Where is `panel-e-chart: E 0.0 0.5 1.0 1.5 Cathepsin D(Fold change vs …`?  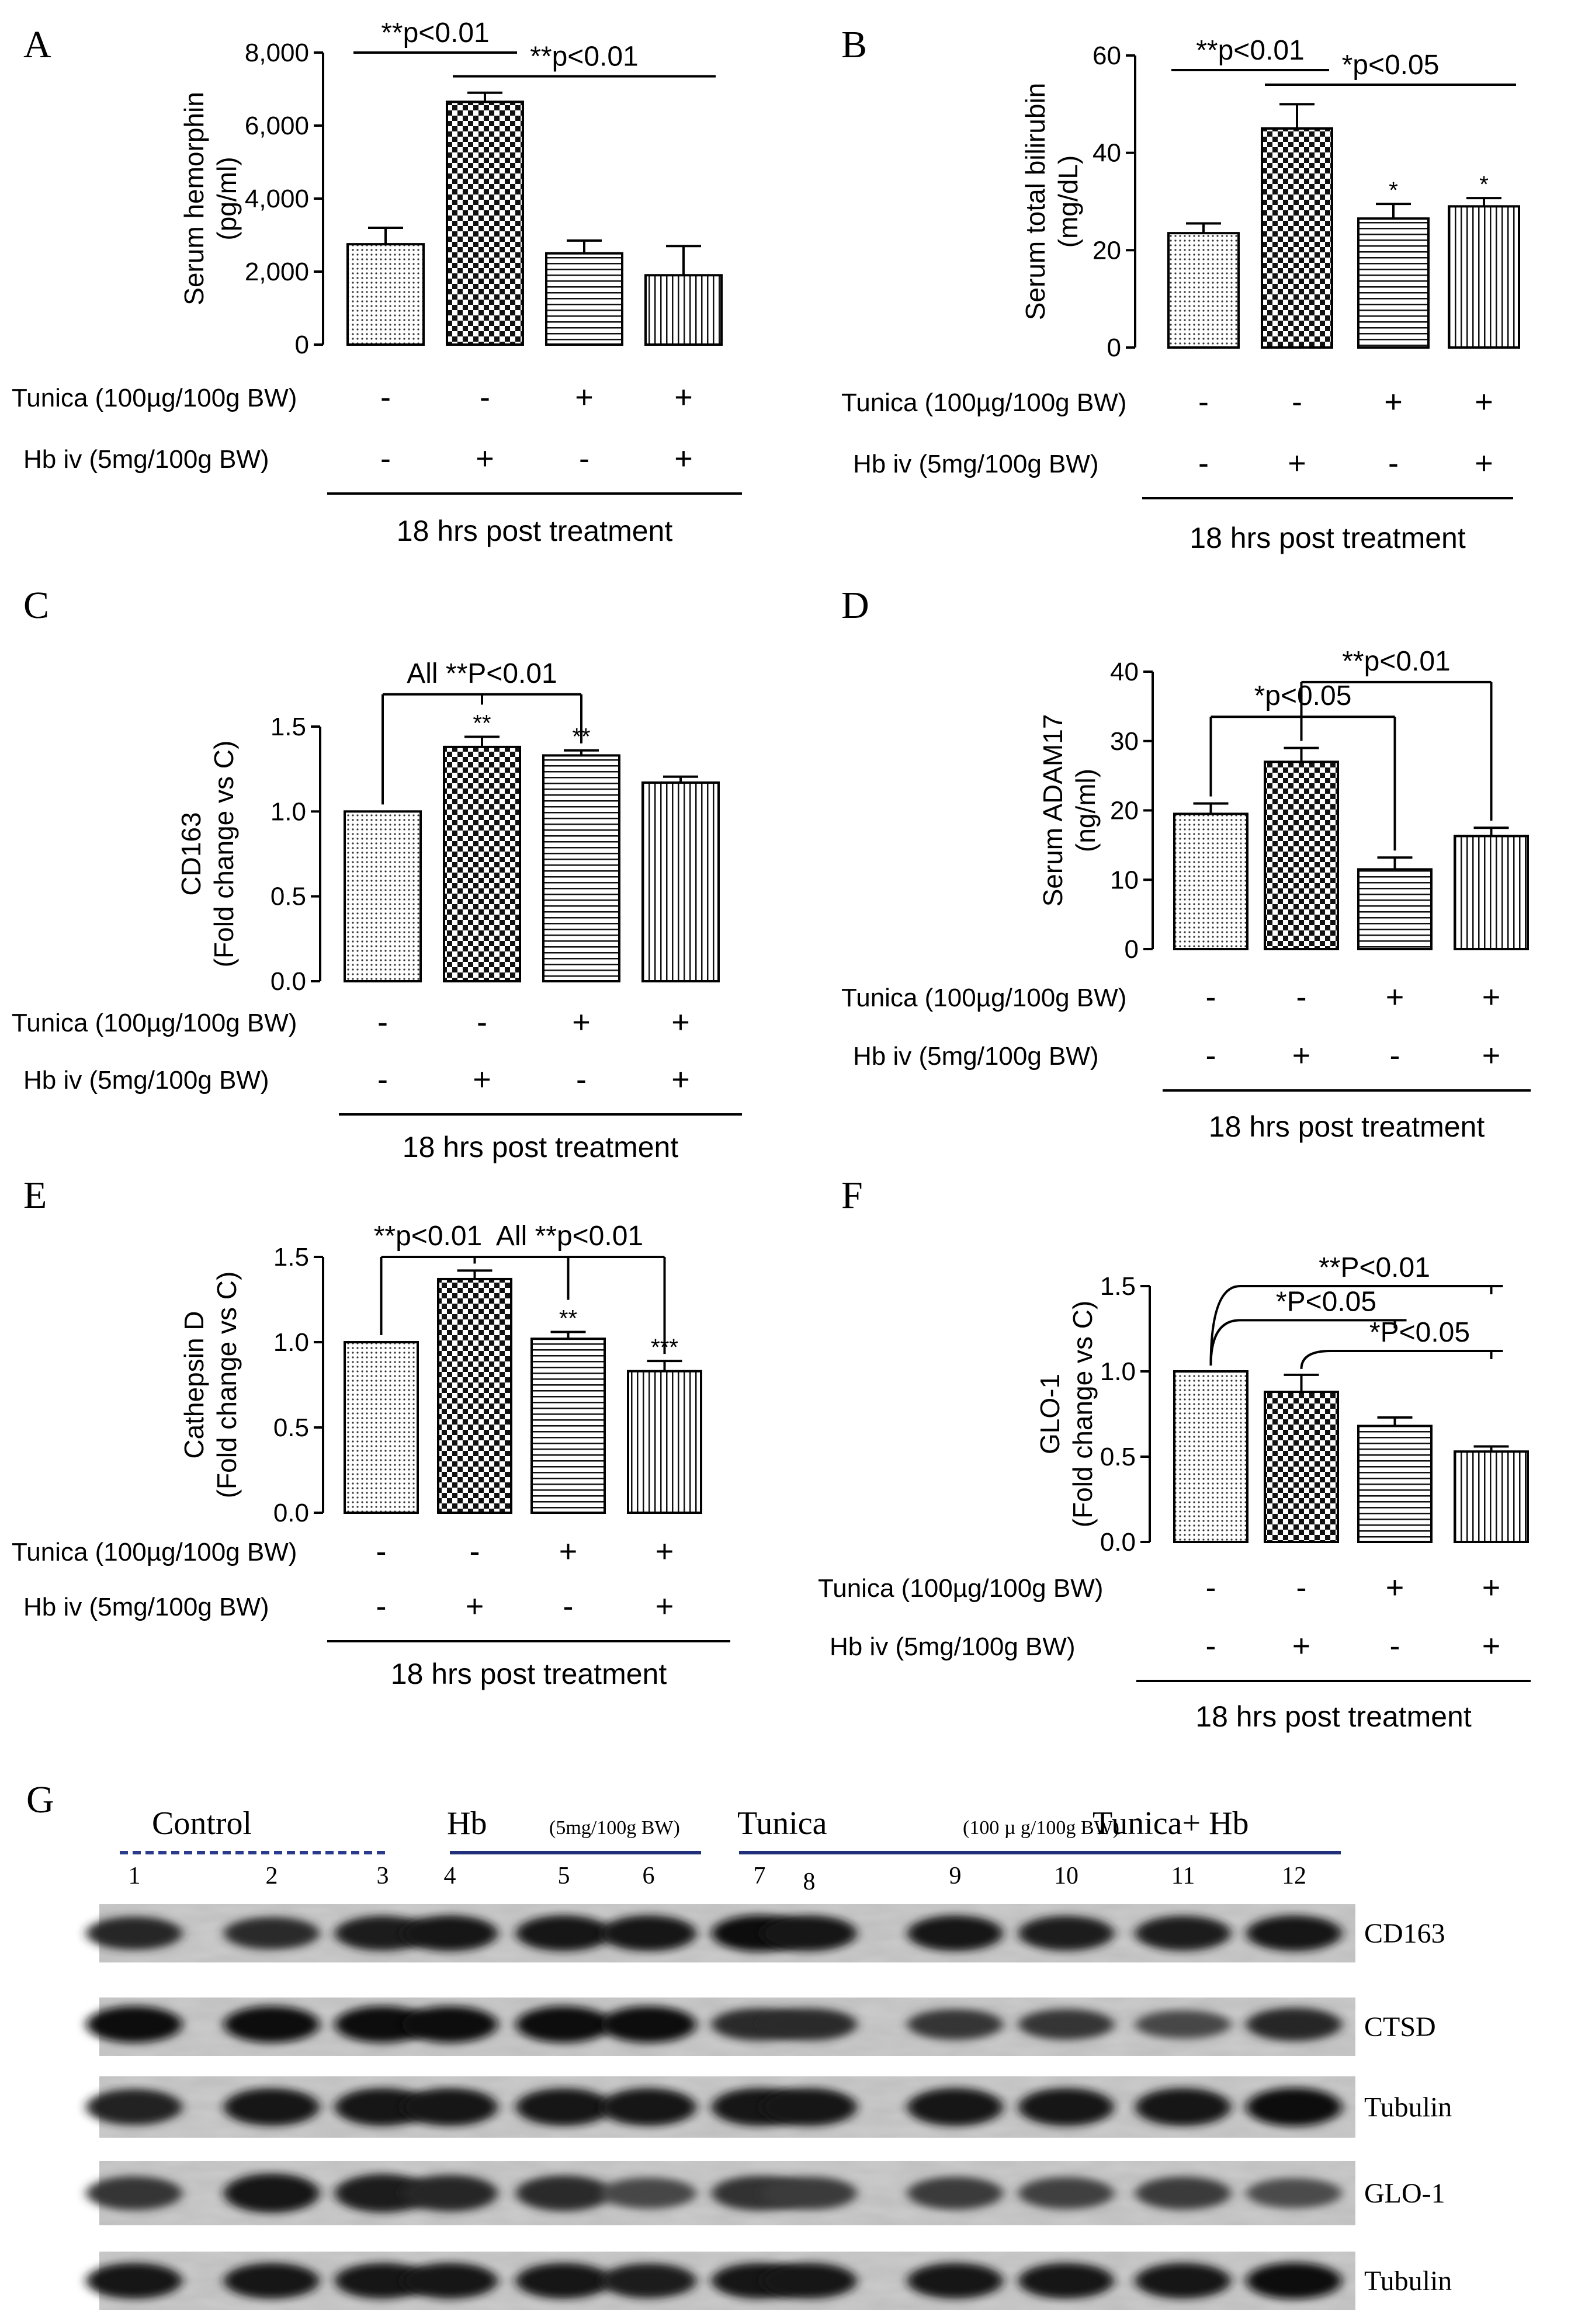
panel-e-chart: E 0.0 0.5 1.0 1.5 Cathepsin D(Fold change vs … is located at coordinates (371, 1432).